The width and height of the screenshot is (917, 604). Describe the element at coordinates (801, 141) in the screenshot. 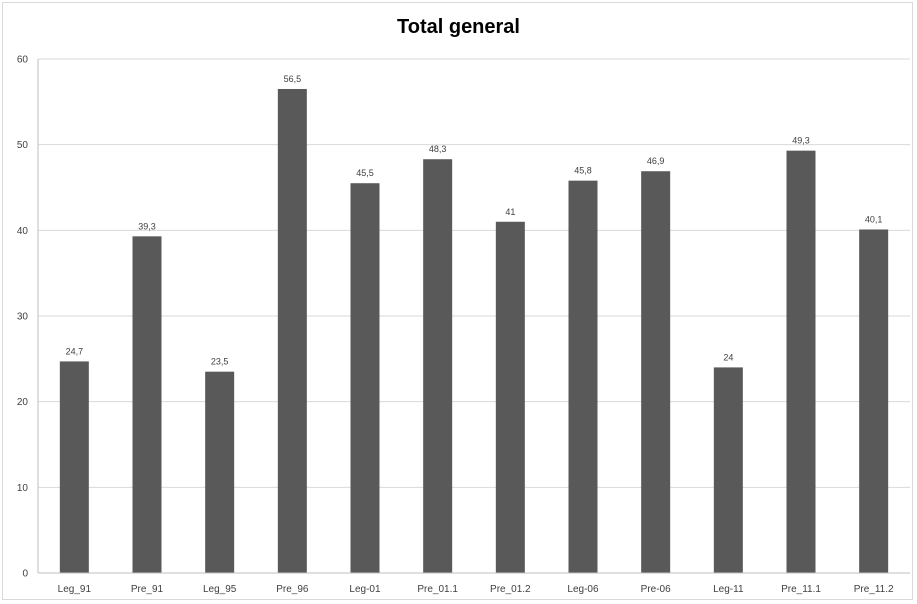

I see `data-label: 49,3` at that location.